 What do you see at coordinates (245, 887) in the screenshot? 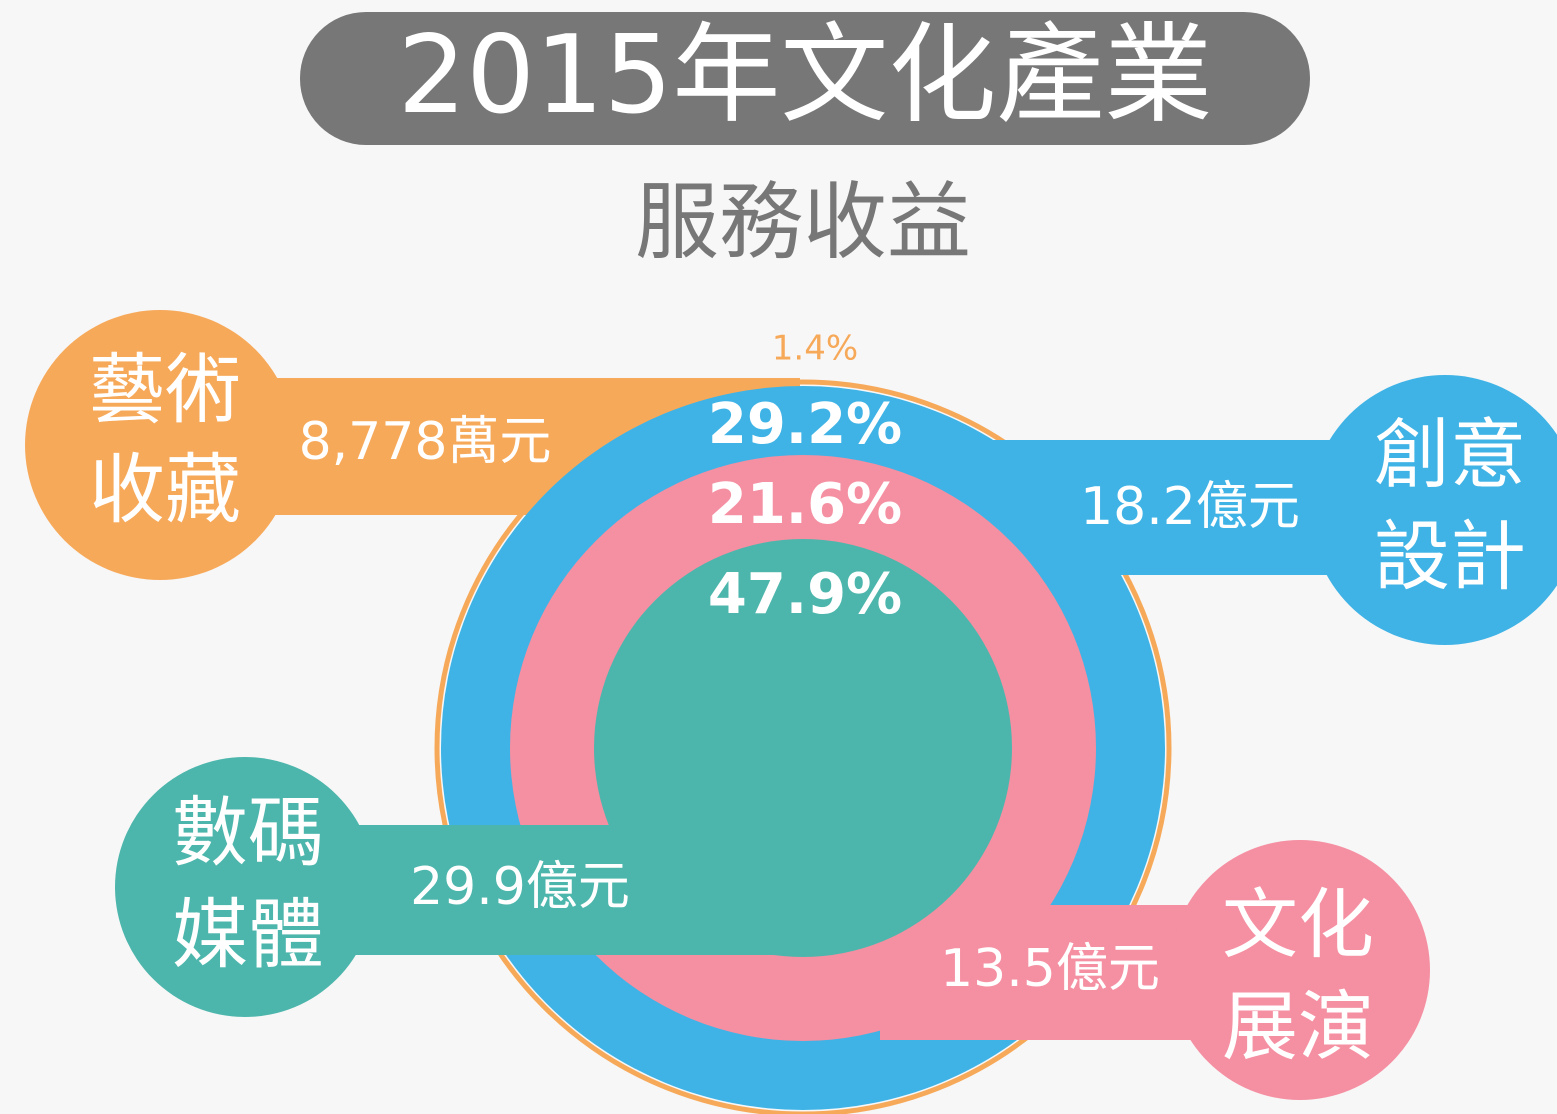
I see `circle-teal` at bounding box center [245, 887].